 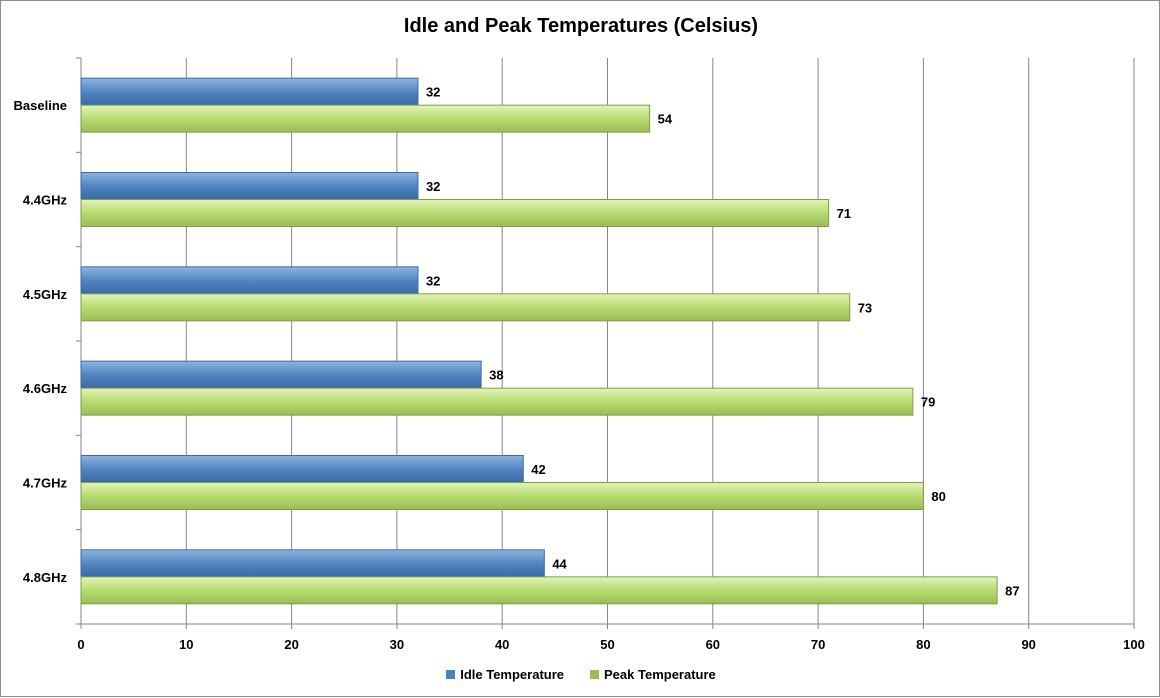 I want to click on data-label-peak-2: 73, so click(x=865, y=307).